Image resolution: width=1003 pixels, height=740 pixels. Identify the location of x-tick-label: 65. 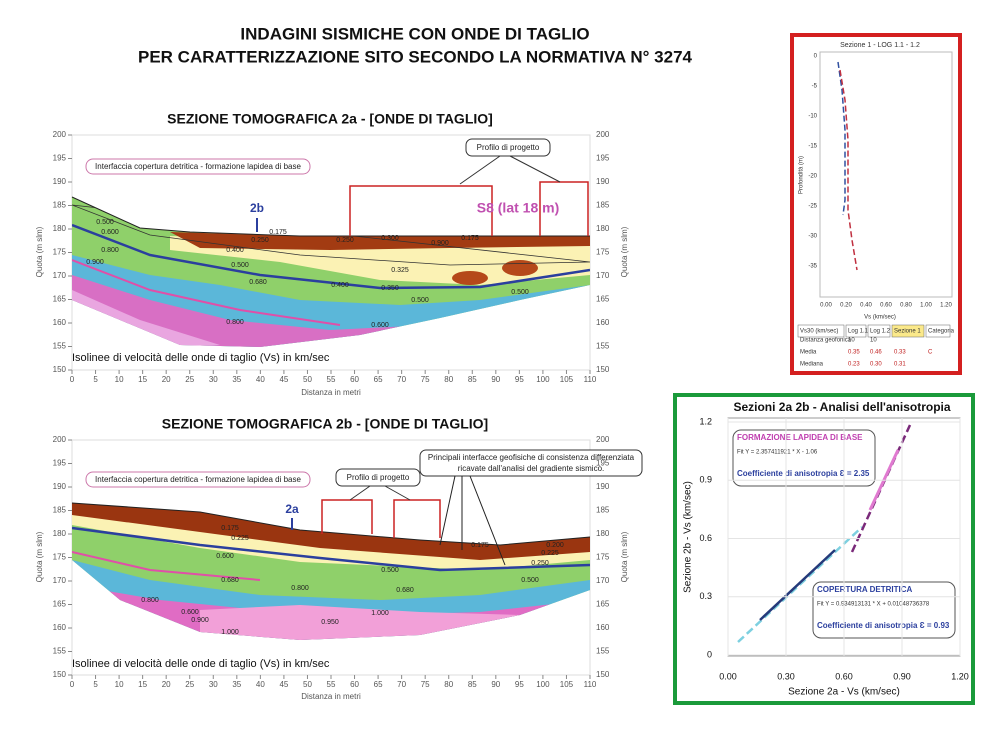
(378, 684).